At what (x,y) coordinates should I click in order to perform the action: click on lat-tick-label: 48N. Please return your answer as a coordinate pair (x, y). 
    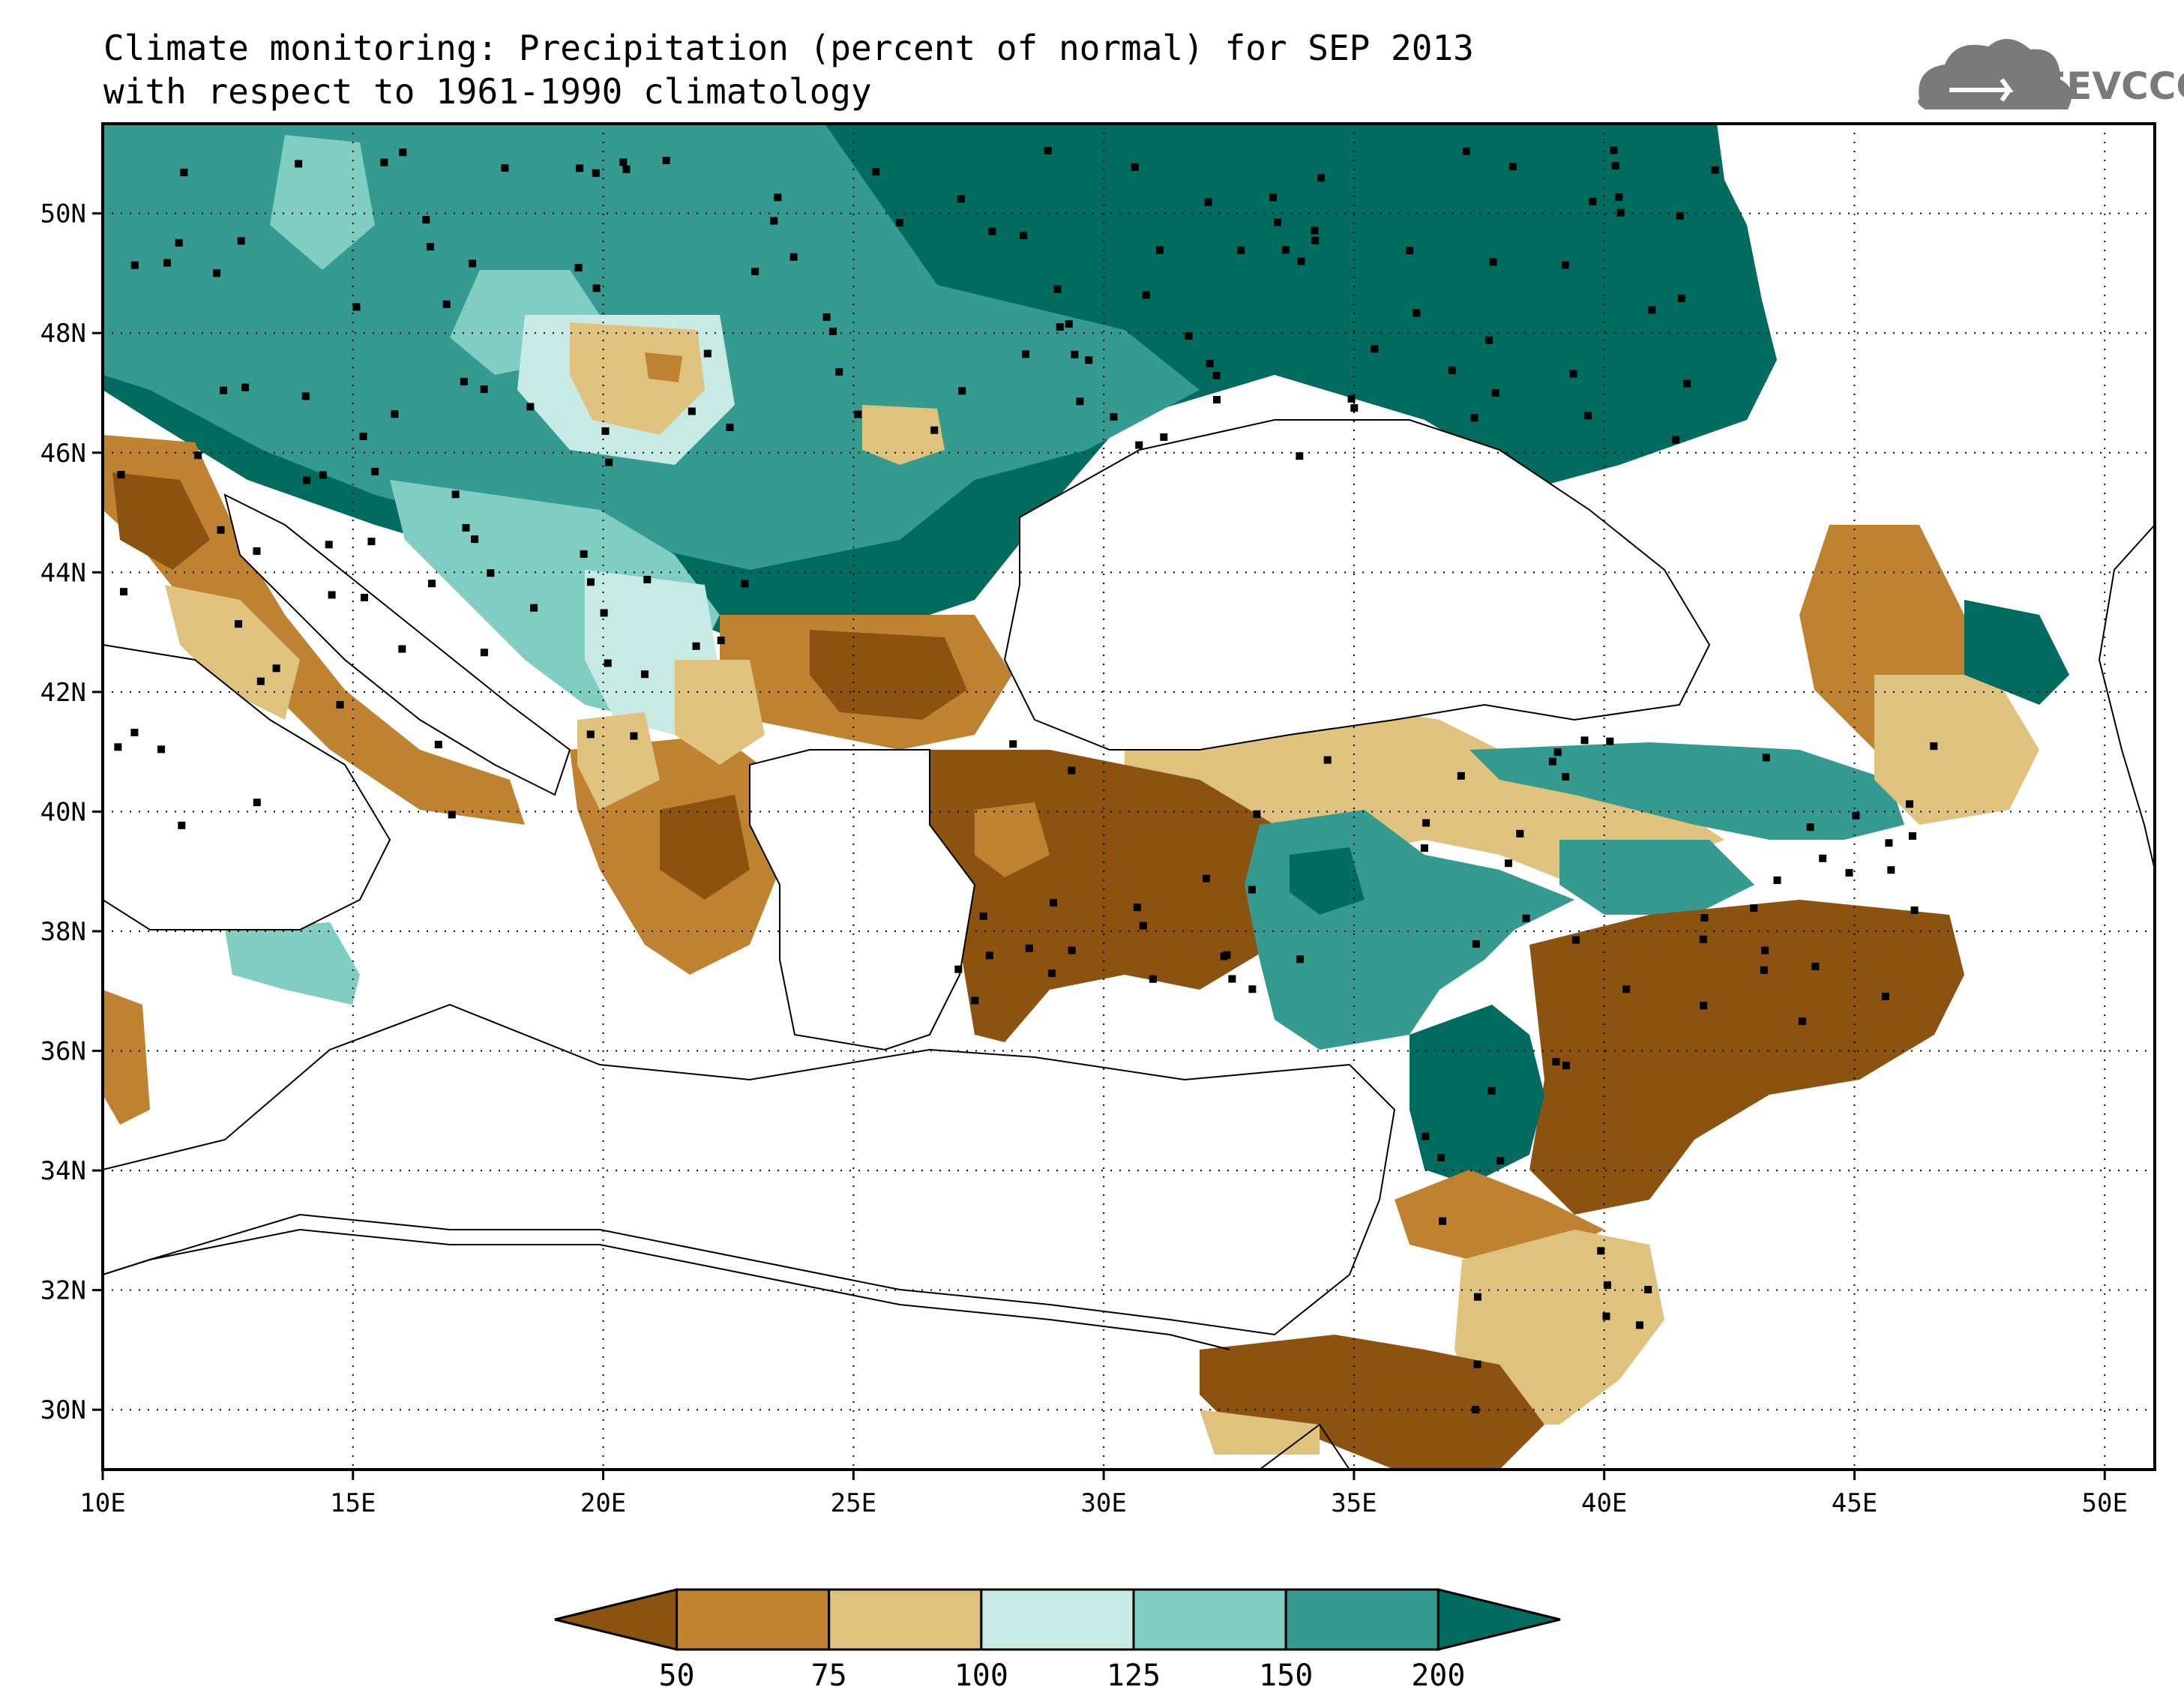
    Looking at the image, I should click on (63, 334).